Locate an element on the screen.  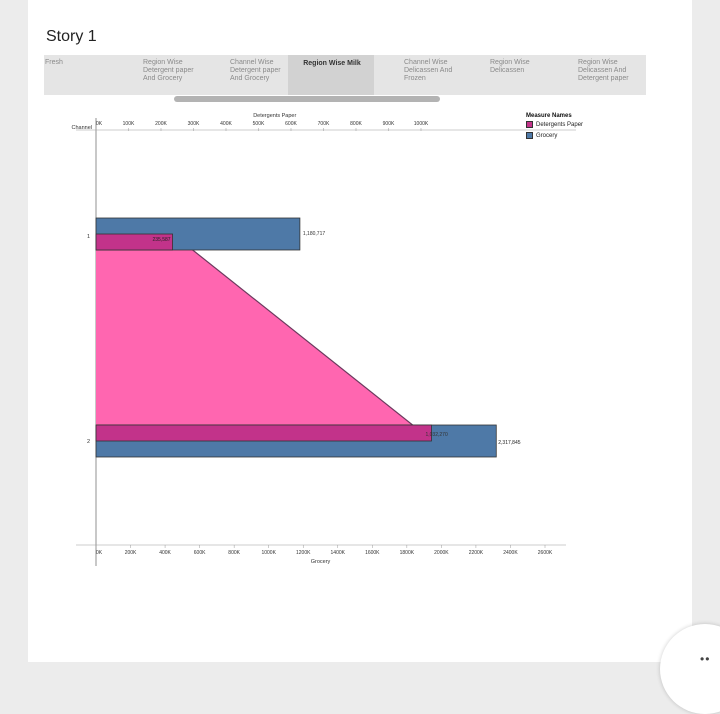
legend-item: Detergents Paper is located at coordinates (554, 125).